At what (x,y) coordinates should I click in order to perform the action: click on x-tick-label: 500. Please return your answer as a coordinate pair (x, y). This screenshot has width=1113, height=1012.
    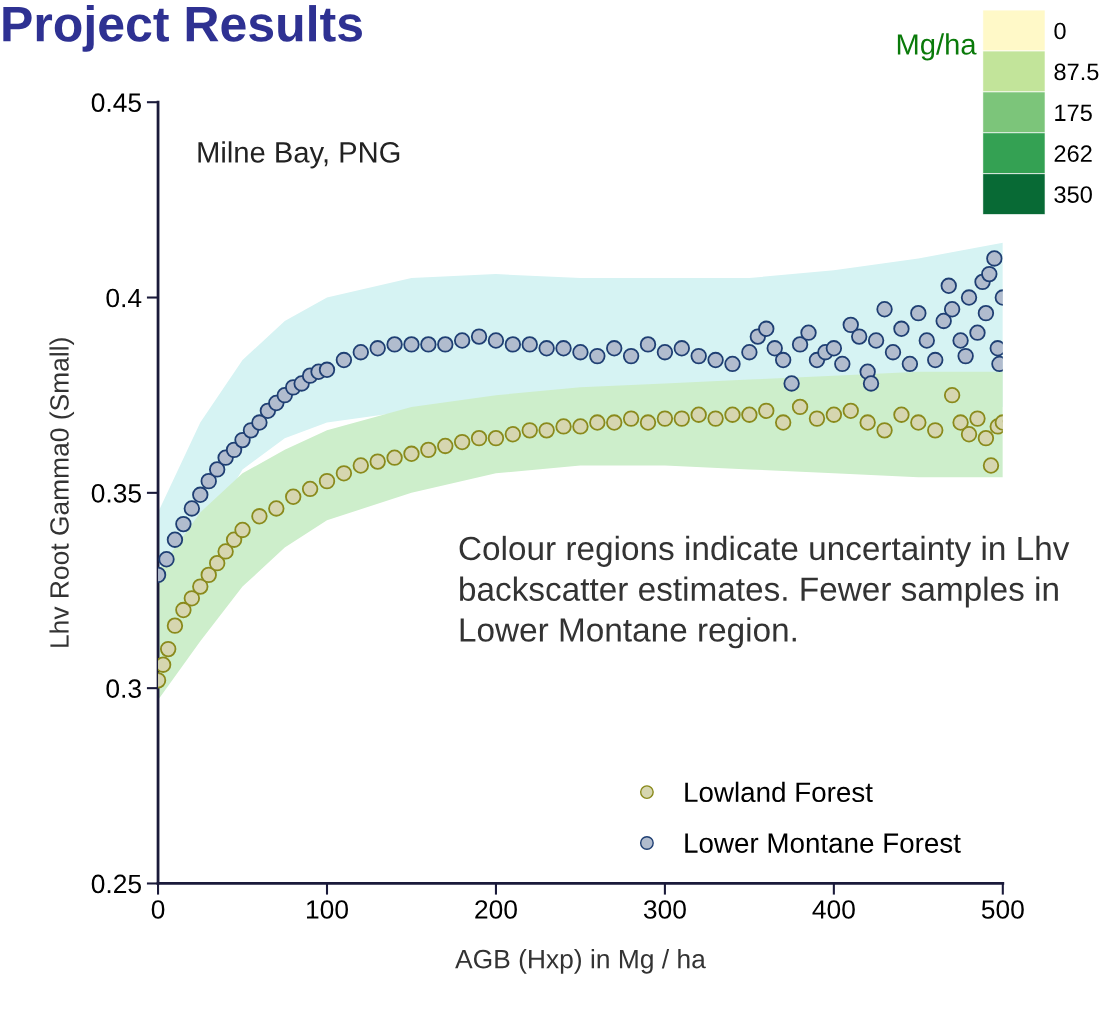
    Looking at the image, I should click on (1002, 909).